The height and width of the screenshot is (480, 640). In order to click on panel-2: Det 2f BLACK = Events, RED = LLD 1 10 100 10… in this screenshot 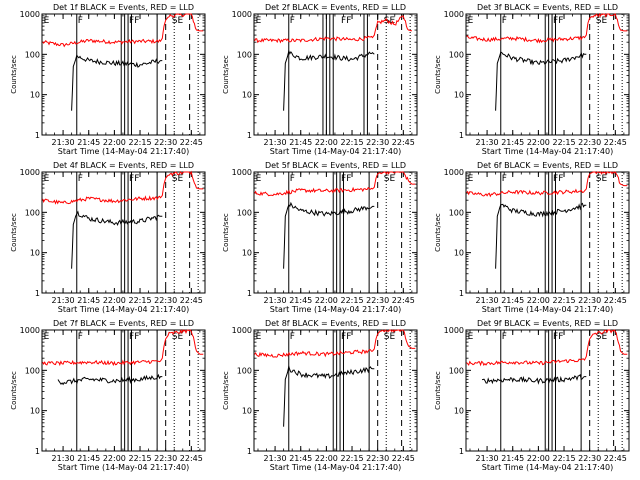, I will do `click(320, 79)`.